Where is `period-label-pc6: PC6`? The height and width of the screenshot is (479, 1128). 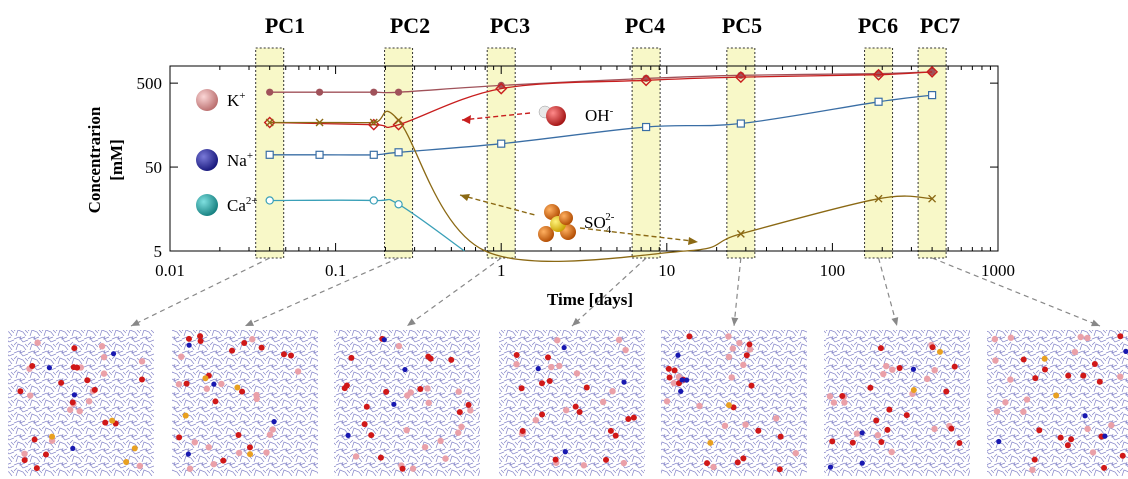 period-label-pc6: PC6 is located at coordinates (878, 25).